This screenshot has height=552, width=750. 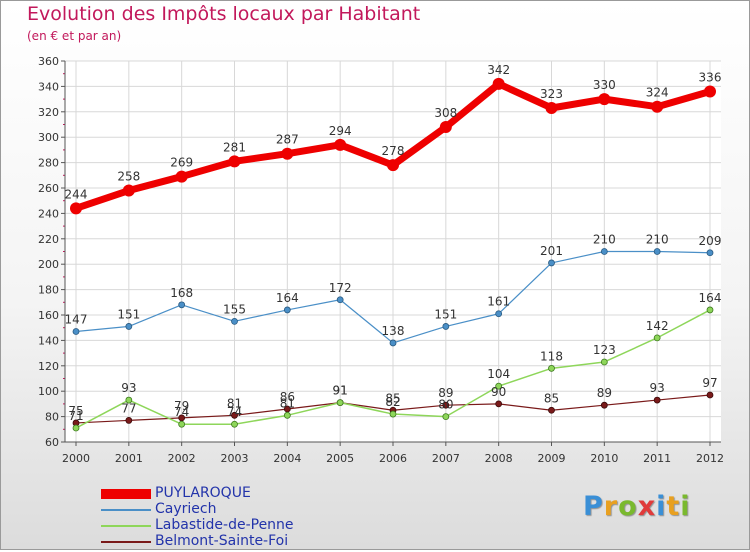 What do you see at coordinates (128, 388) in the screenshot?
I see `series-labastide-de-penne-data-label: 93` at bounding box center [128, 388].